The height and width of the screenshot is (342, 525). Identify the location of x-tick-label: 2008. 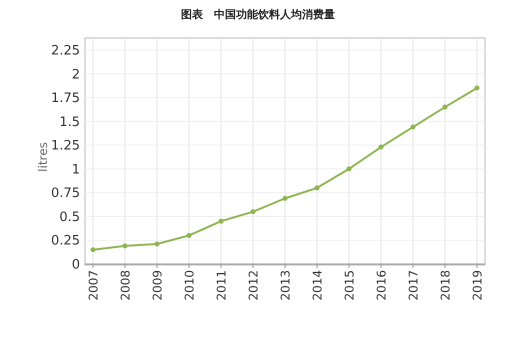
(125, 285).